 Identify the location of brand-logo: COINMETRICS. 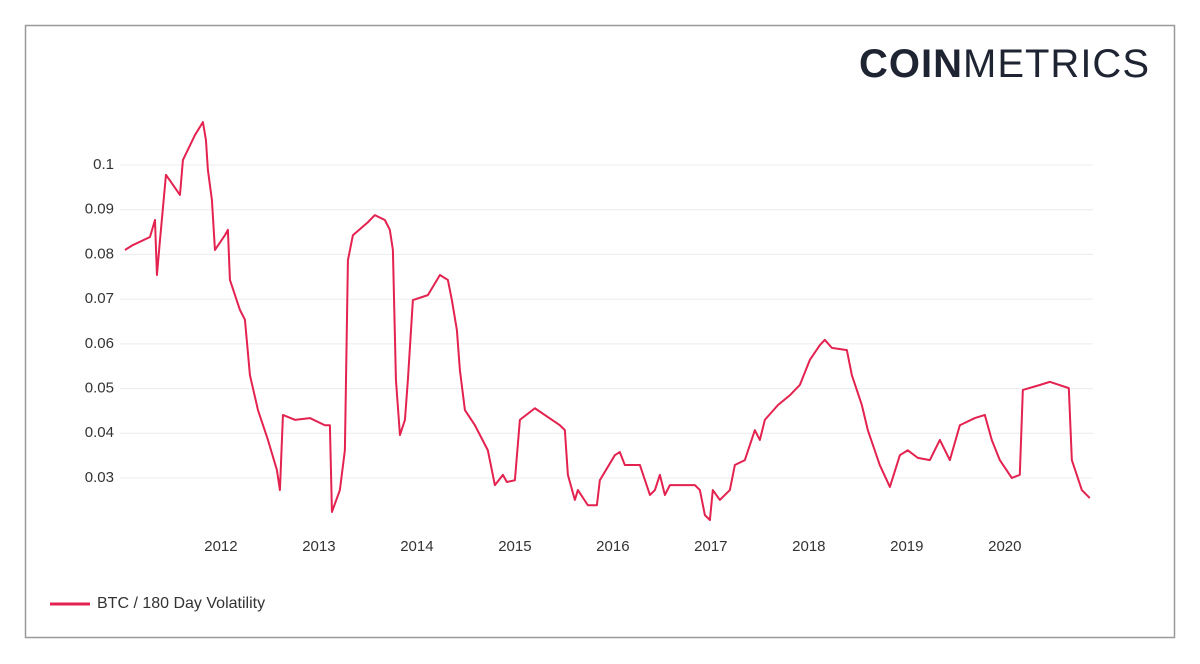
(1004, 64).